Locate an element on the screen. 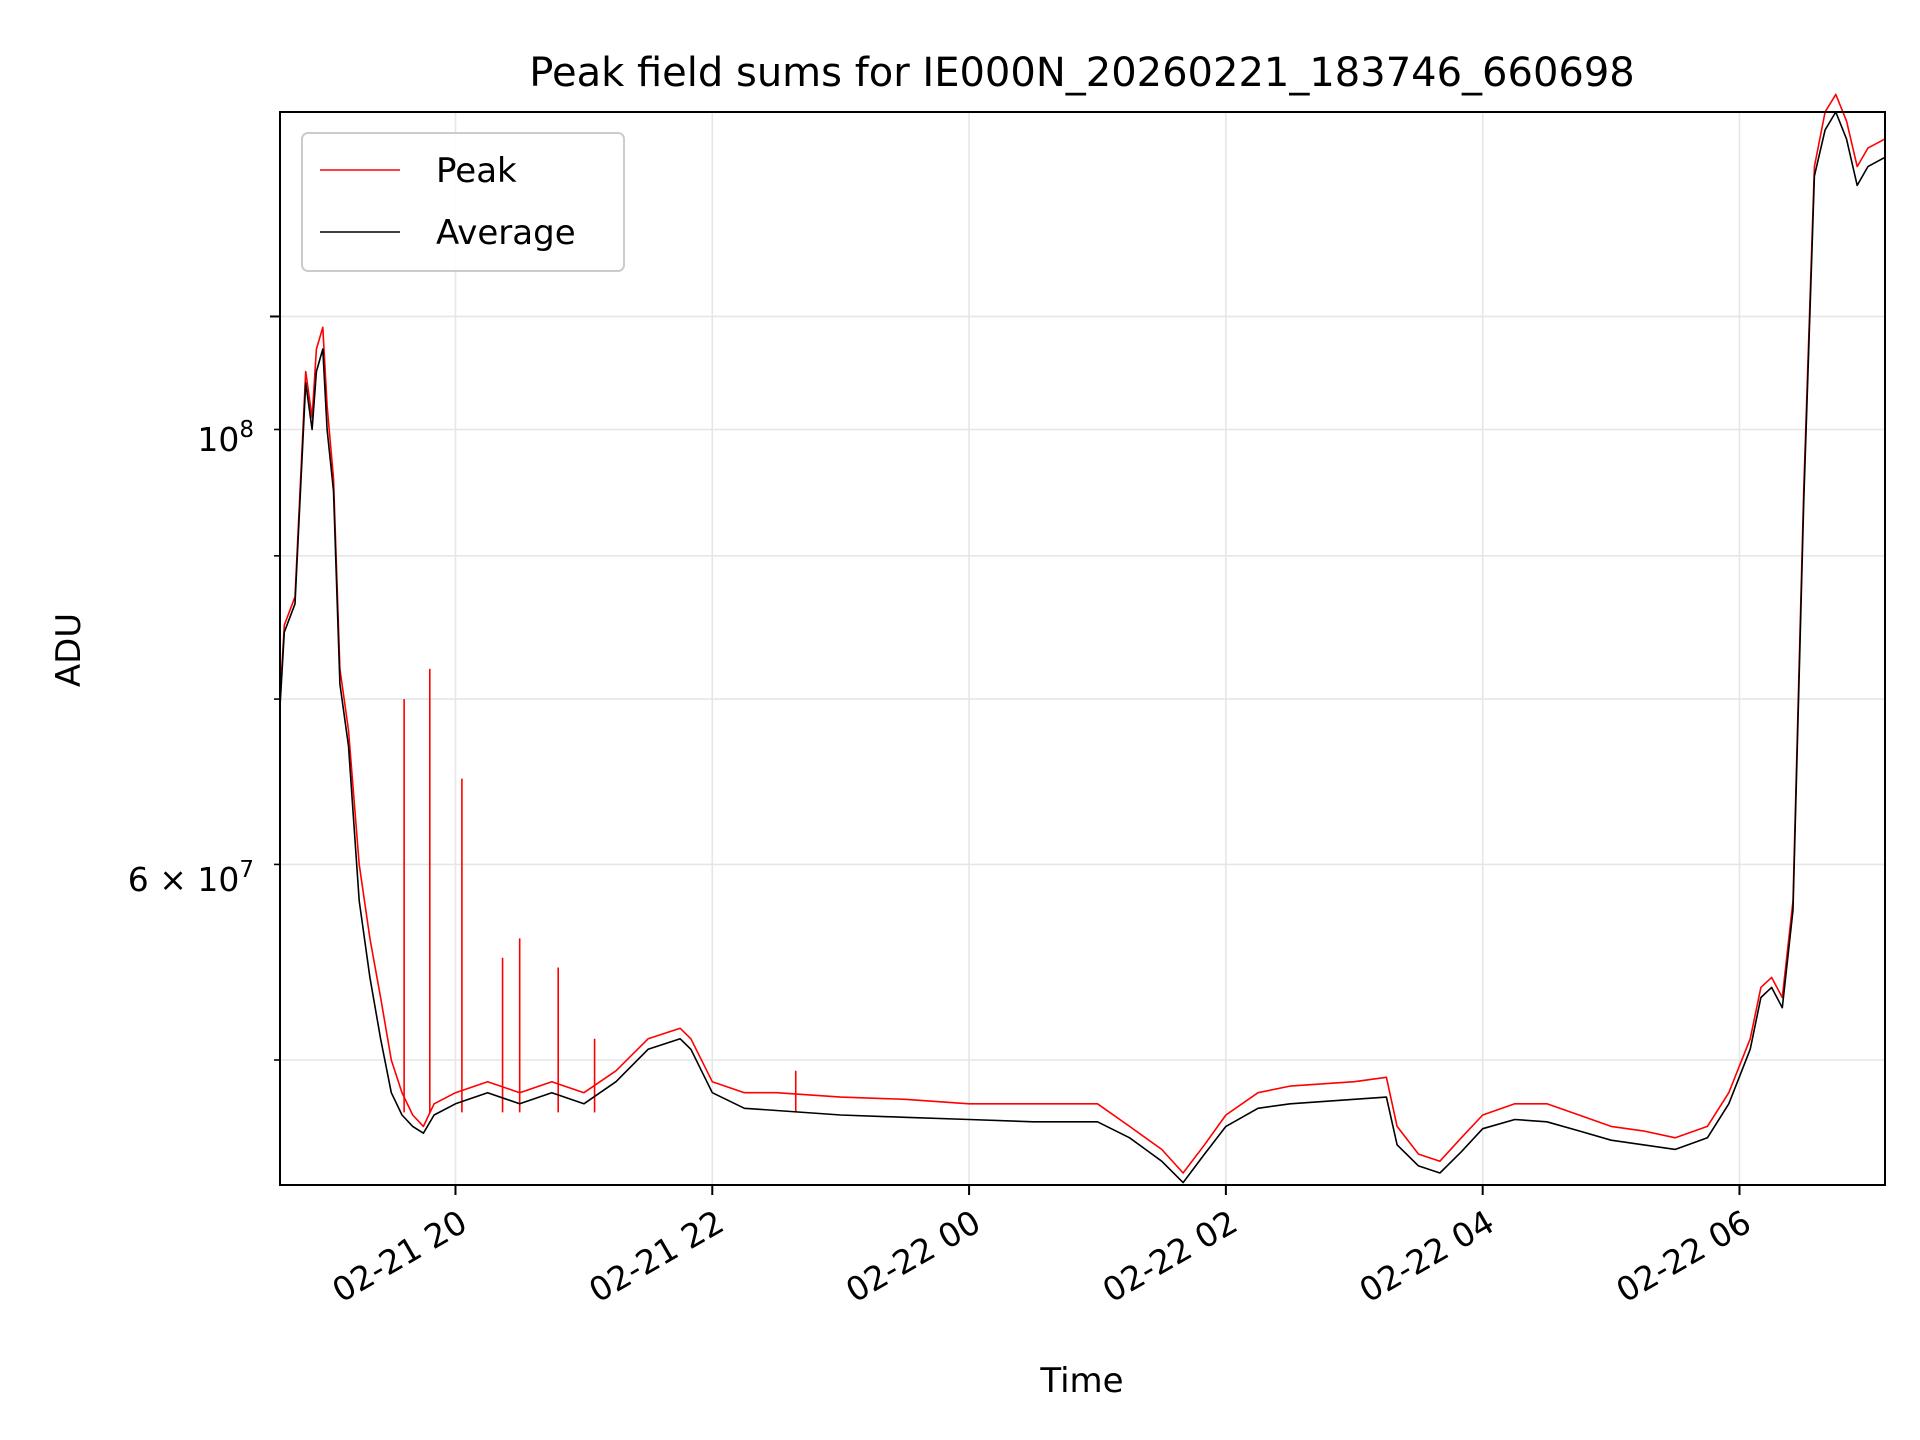 This screenshot has height=1440, width=1920. y-tick-label-6e7: 6 × 107 is located at coordinates (191, 878).